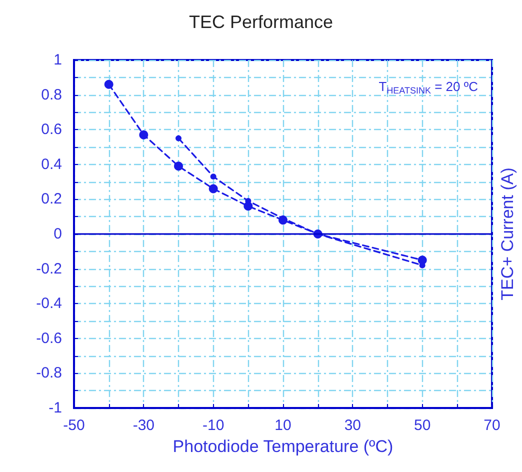 Image resolution: width=522 pixels, height=472 pixels. I want to click on x-tick-label: 70, so click(492, 425).